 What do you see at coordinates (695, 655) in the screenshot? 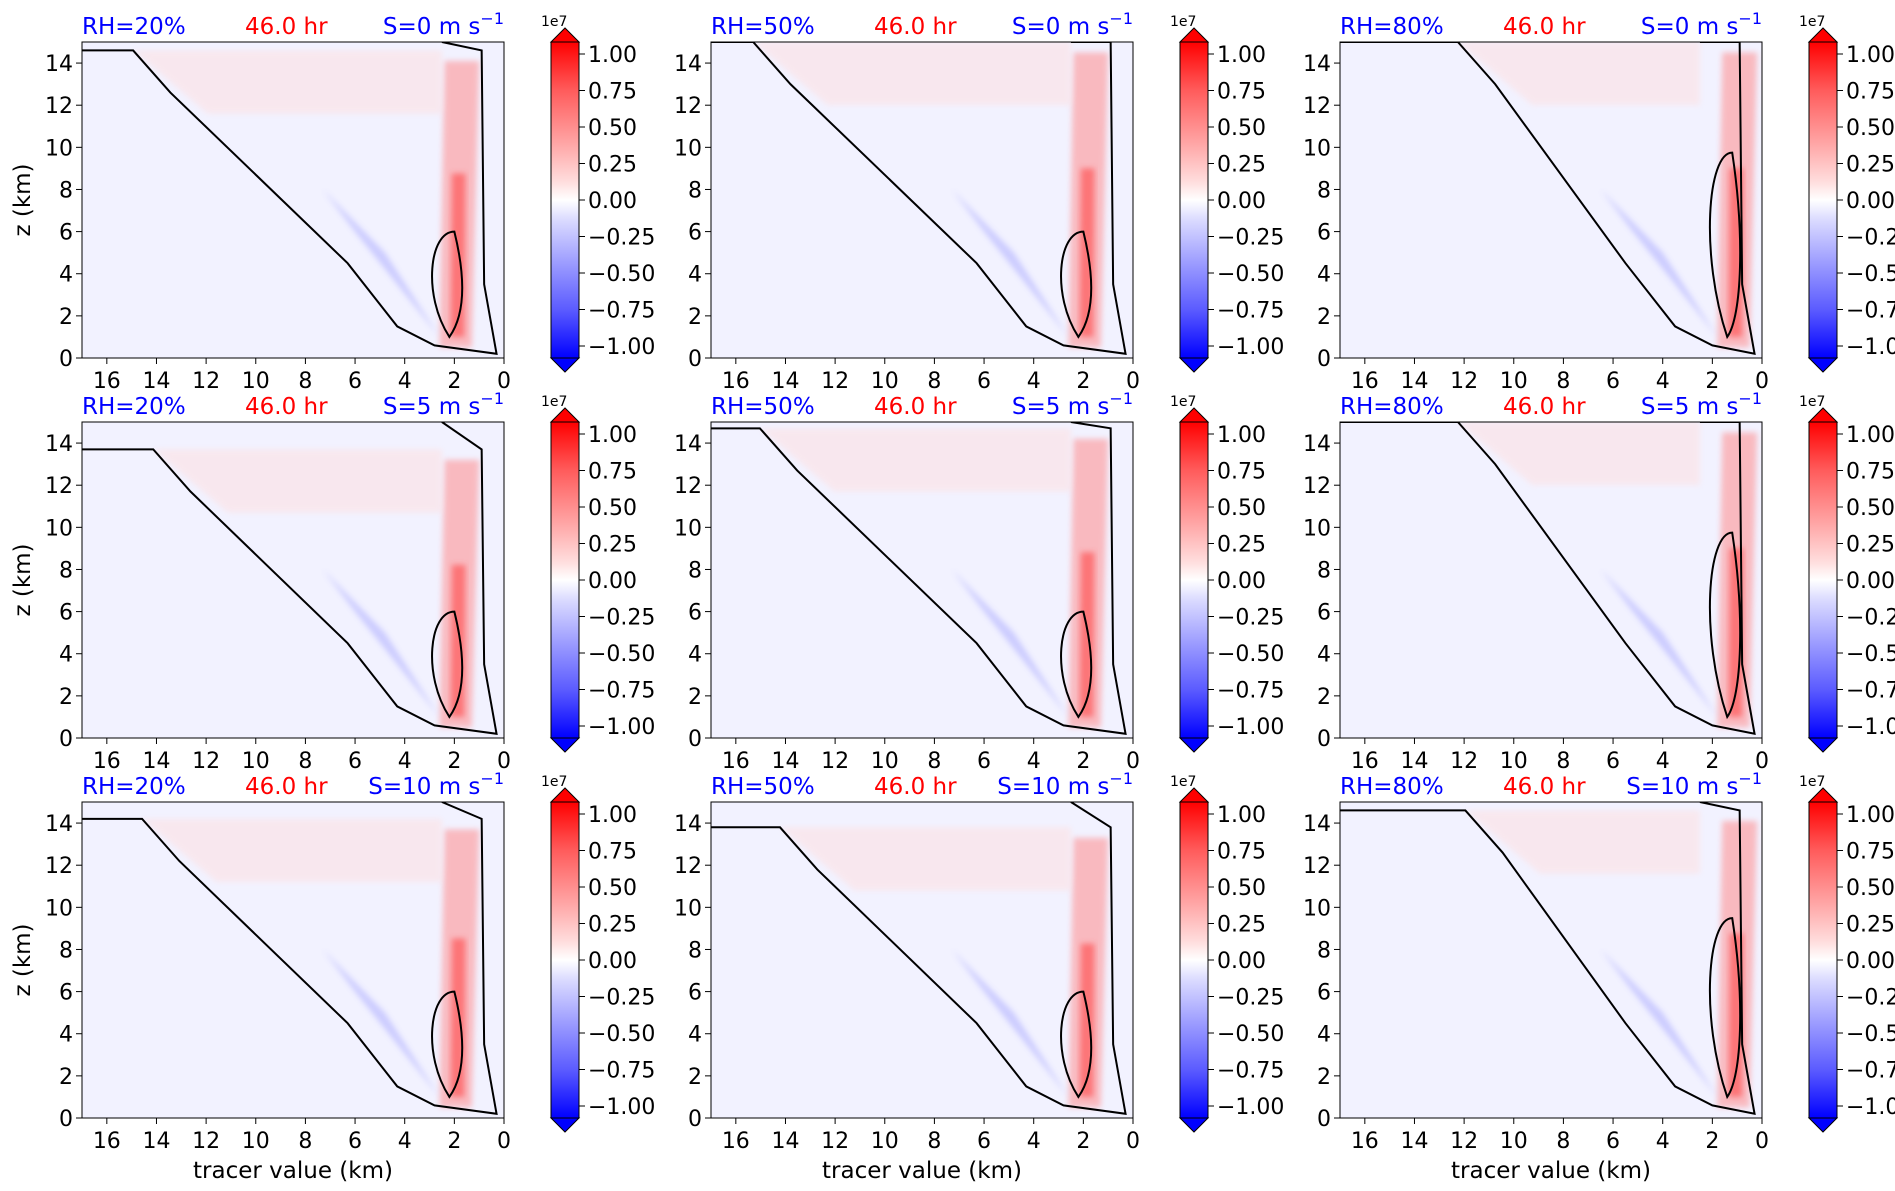
I see `y-tick-label: 4` at bounding box center [695, 655].